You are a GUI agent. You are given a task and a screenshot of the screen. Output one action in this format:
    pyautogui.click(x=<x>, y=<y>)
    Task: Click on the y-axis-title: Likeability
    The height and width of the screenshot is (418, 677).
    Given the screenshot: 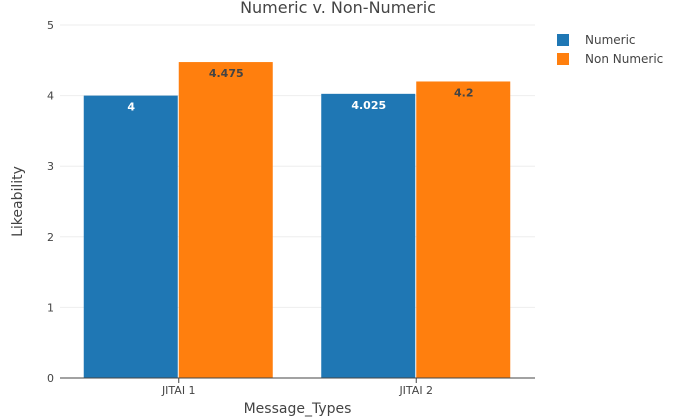 What is the action you would take?
    pyautogui.click(x=18, y=201)
    